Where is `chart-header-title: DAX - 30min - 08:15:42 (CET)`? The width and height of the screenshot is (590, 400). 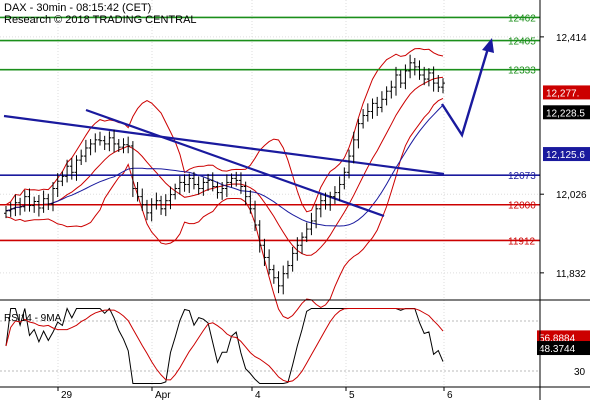 chart-header-title: DAX - 30min - 08:15:42 (CET) is located at coordinates (78, 8).